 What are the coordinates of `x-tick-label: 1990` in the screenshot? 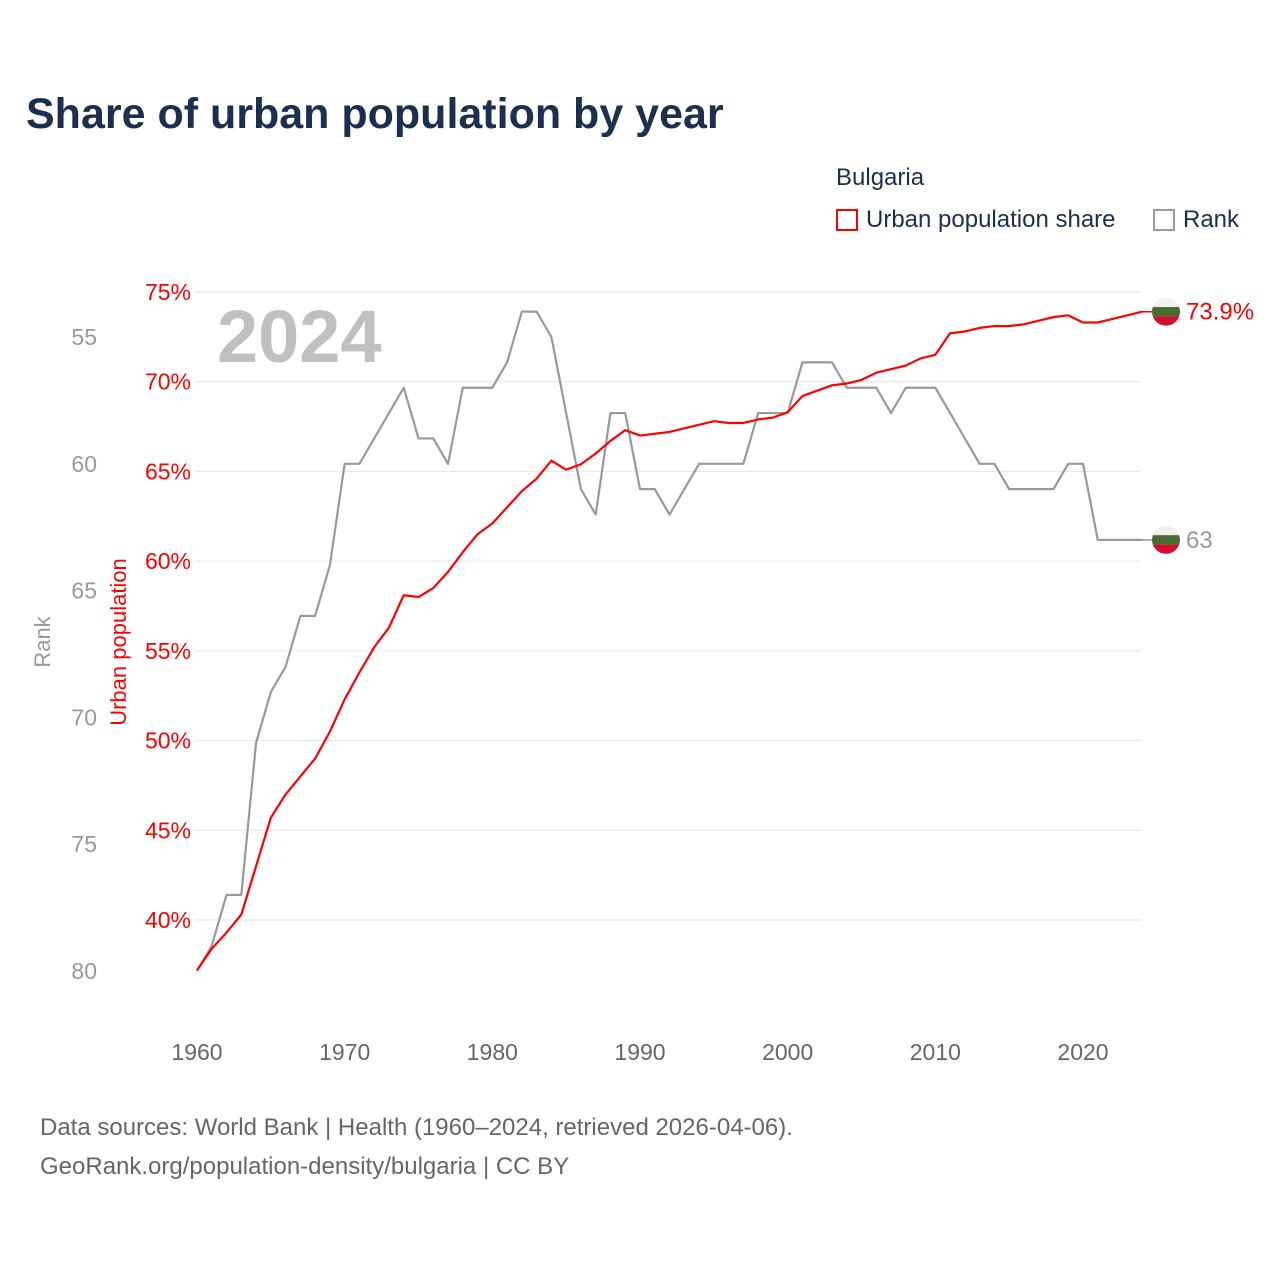 It's located at (639, 1052).